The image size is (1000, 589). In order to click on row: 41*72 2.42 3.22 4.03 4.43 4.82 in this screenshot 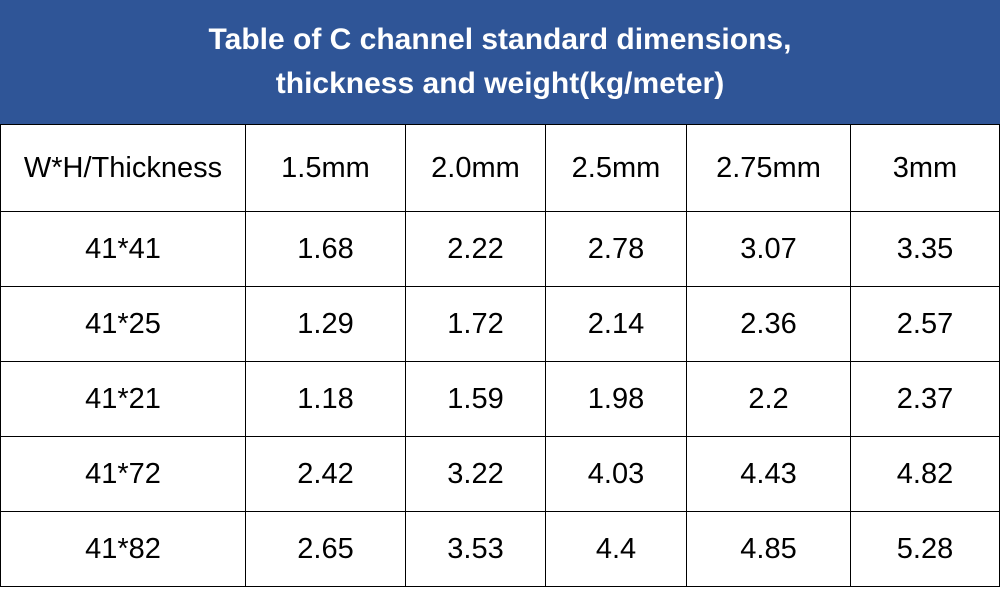, I will do `click(500, 474)`.